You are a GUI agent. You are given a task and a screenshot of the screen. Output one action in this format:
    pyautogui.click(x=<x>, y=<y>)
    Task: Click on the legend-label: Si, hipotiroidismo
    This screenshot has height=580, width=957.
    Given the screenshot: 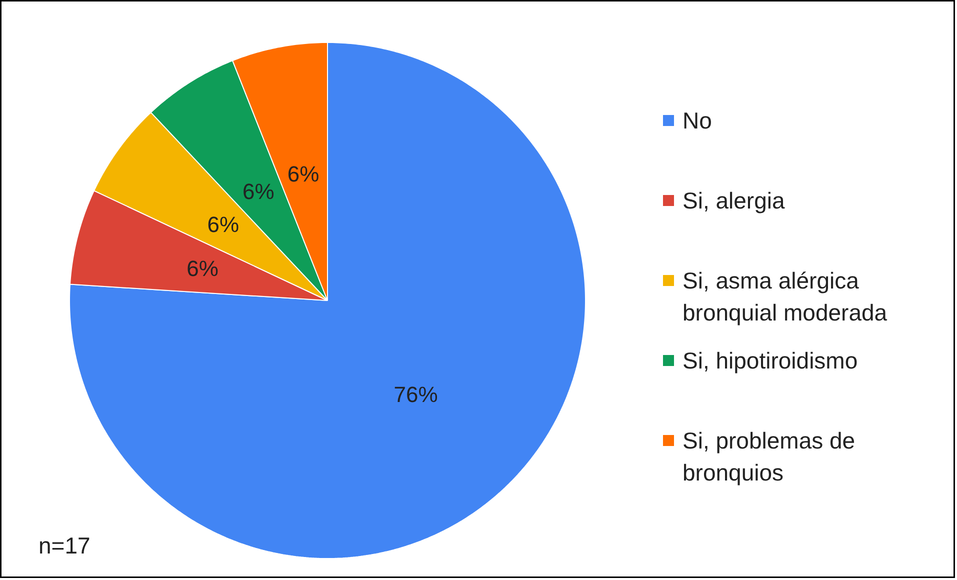 What is the action you would take?
    pyautogui.click(x=770, y=361)
    